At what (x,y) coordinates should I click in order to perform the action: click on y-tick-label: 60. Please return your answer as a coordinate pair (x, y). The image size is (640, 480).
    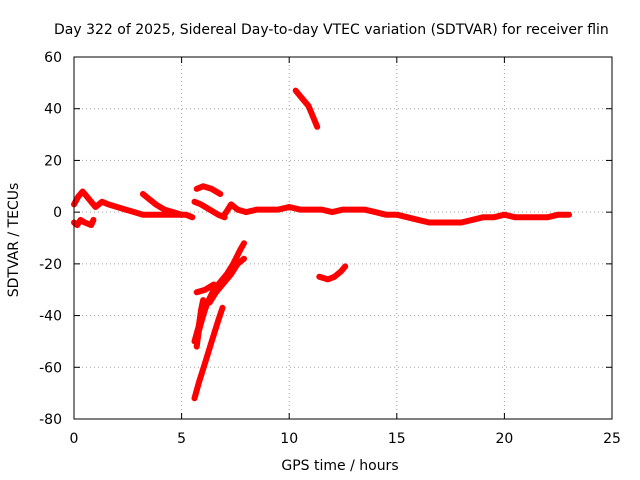
    Looking at the image, I should click on (53, 58).